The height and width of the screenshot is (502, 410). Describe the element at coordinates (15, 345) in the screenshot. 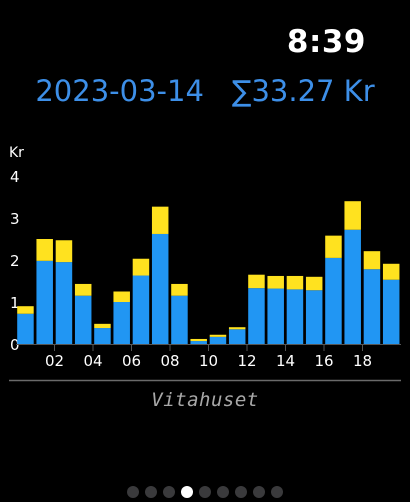

I see `y-tick-label: 0` at that location.